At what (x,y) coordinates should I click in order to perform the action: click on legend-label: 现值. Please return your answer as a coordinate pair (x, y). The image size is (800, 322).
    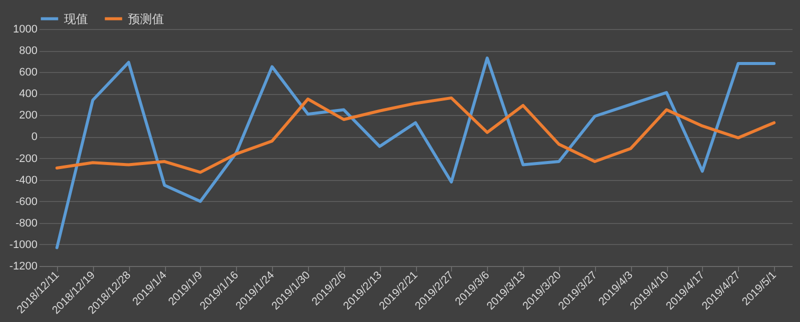
    Looking at the image, I should click on (76, 19).